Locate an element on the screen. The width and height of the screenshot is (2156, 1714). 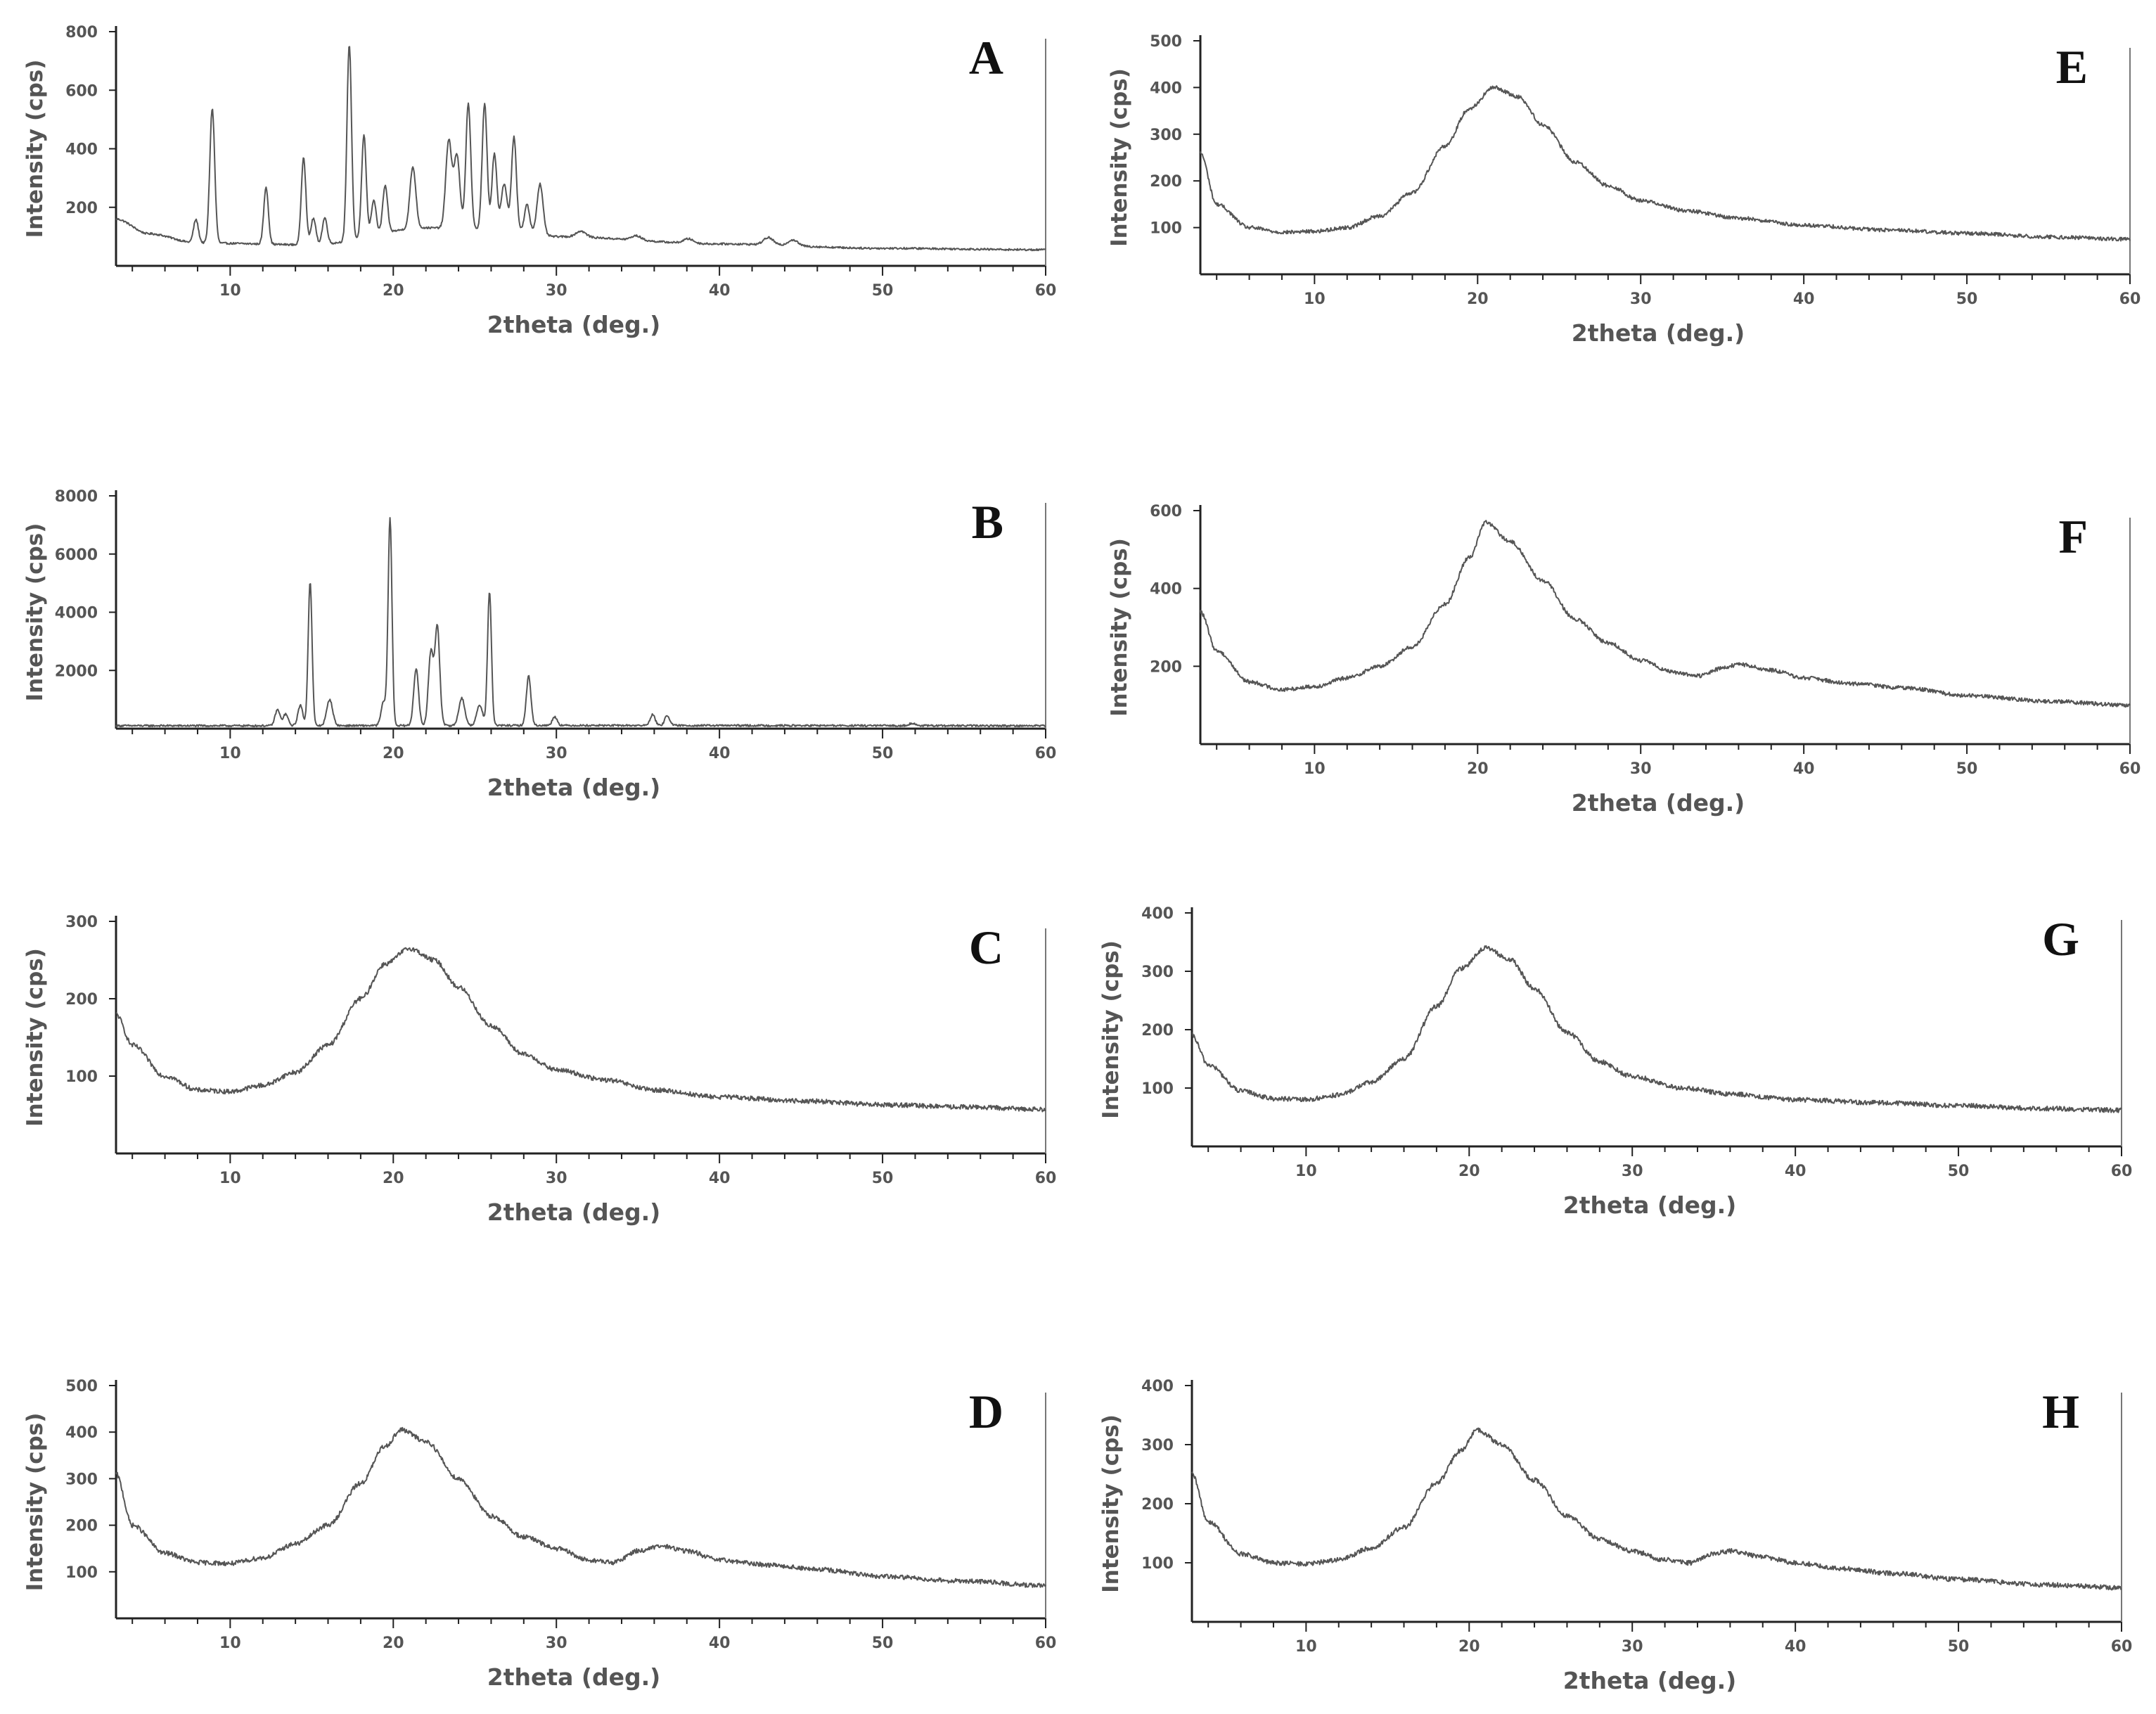
xrd-series-a is located at coordinates (580, 149).